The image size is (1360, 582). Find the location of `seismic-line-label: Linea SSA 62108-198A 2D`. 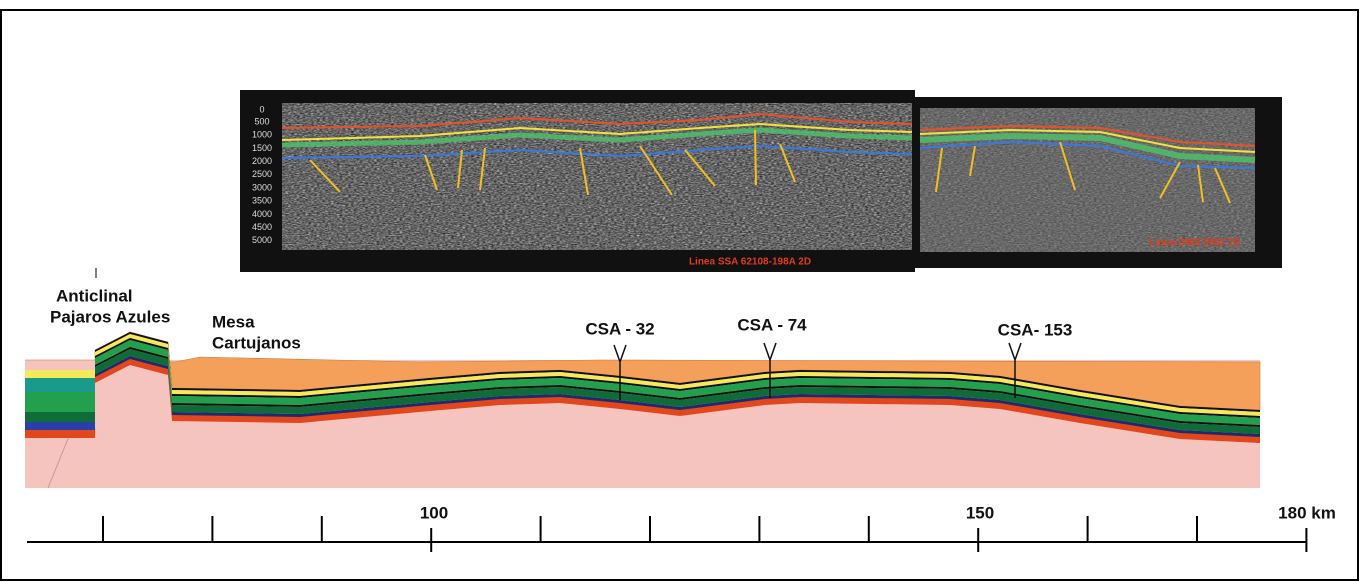

seismic-line-label: Linea SSA 62108-198A 2D is located at coordinates (750, 262).